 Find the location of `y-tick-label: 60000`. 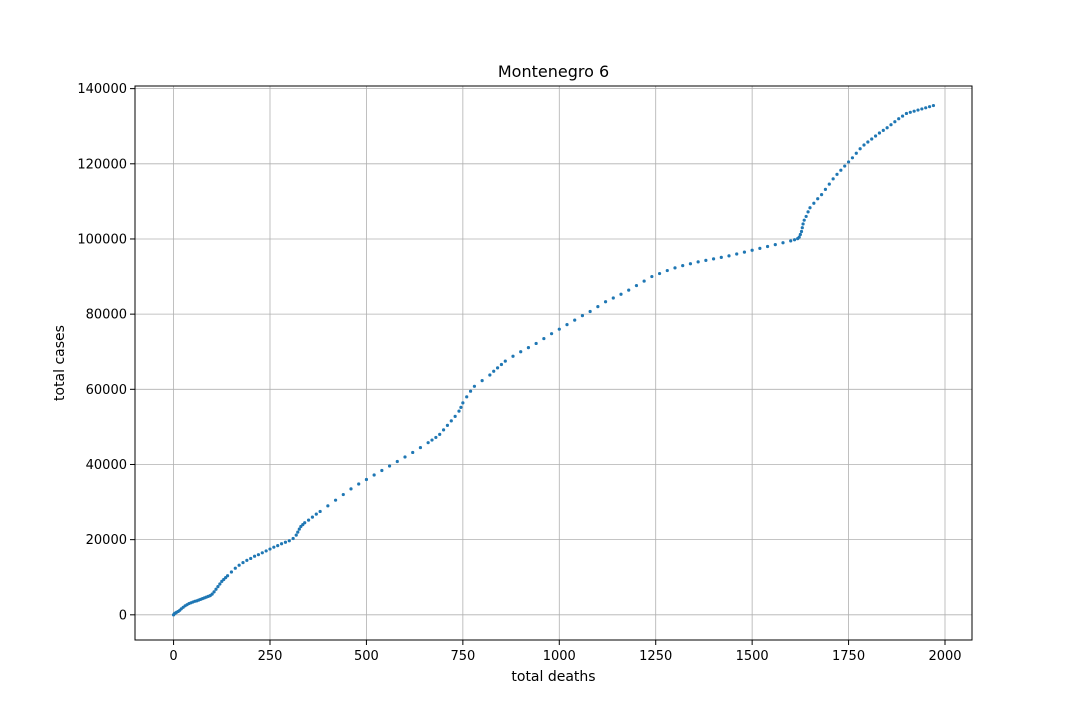

y-tick-label: 60000 is located at coordinates (106, 390).